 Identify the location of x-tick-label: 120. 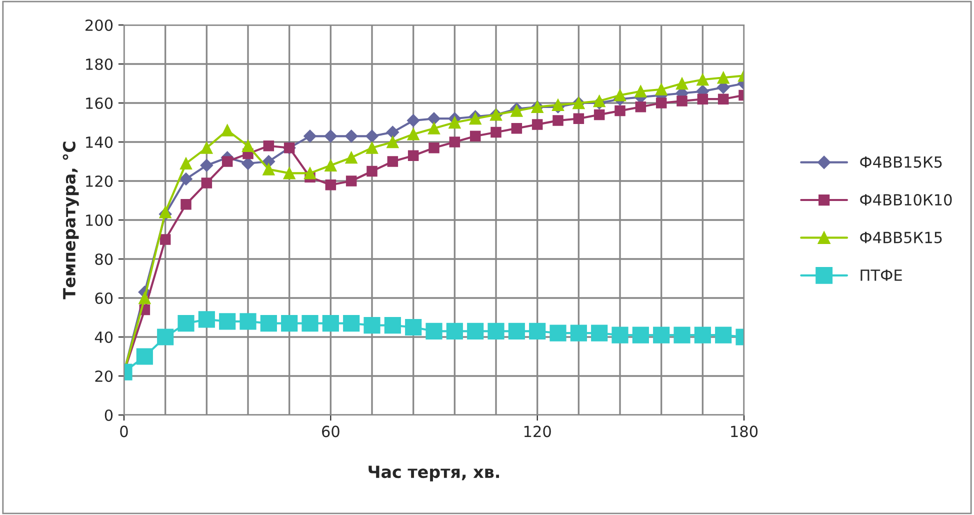
(537, 432).